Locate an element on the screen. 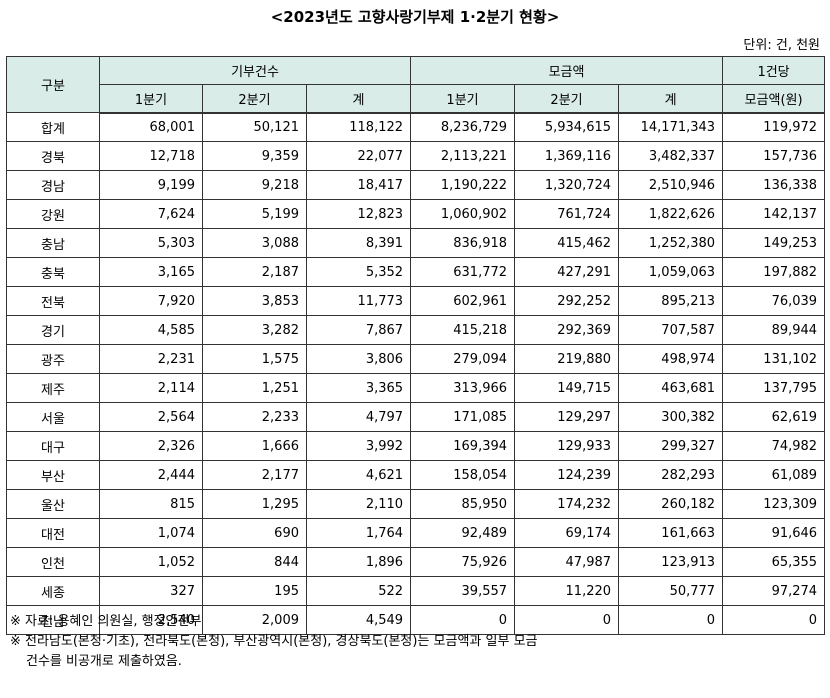 The image size is (830, 698). count-q1-cell: 12,718 is located at coordinates (151, 156).